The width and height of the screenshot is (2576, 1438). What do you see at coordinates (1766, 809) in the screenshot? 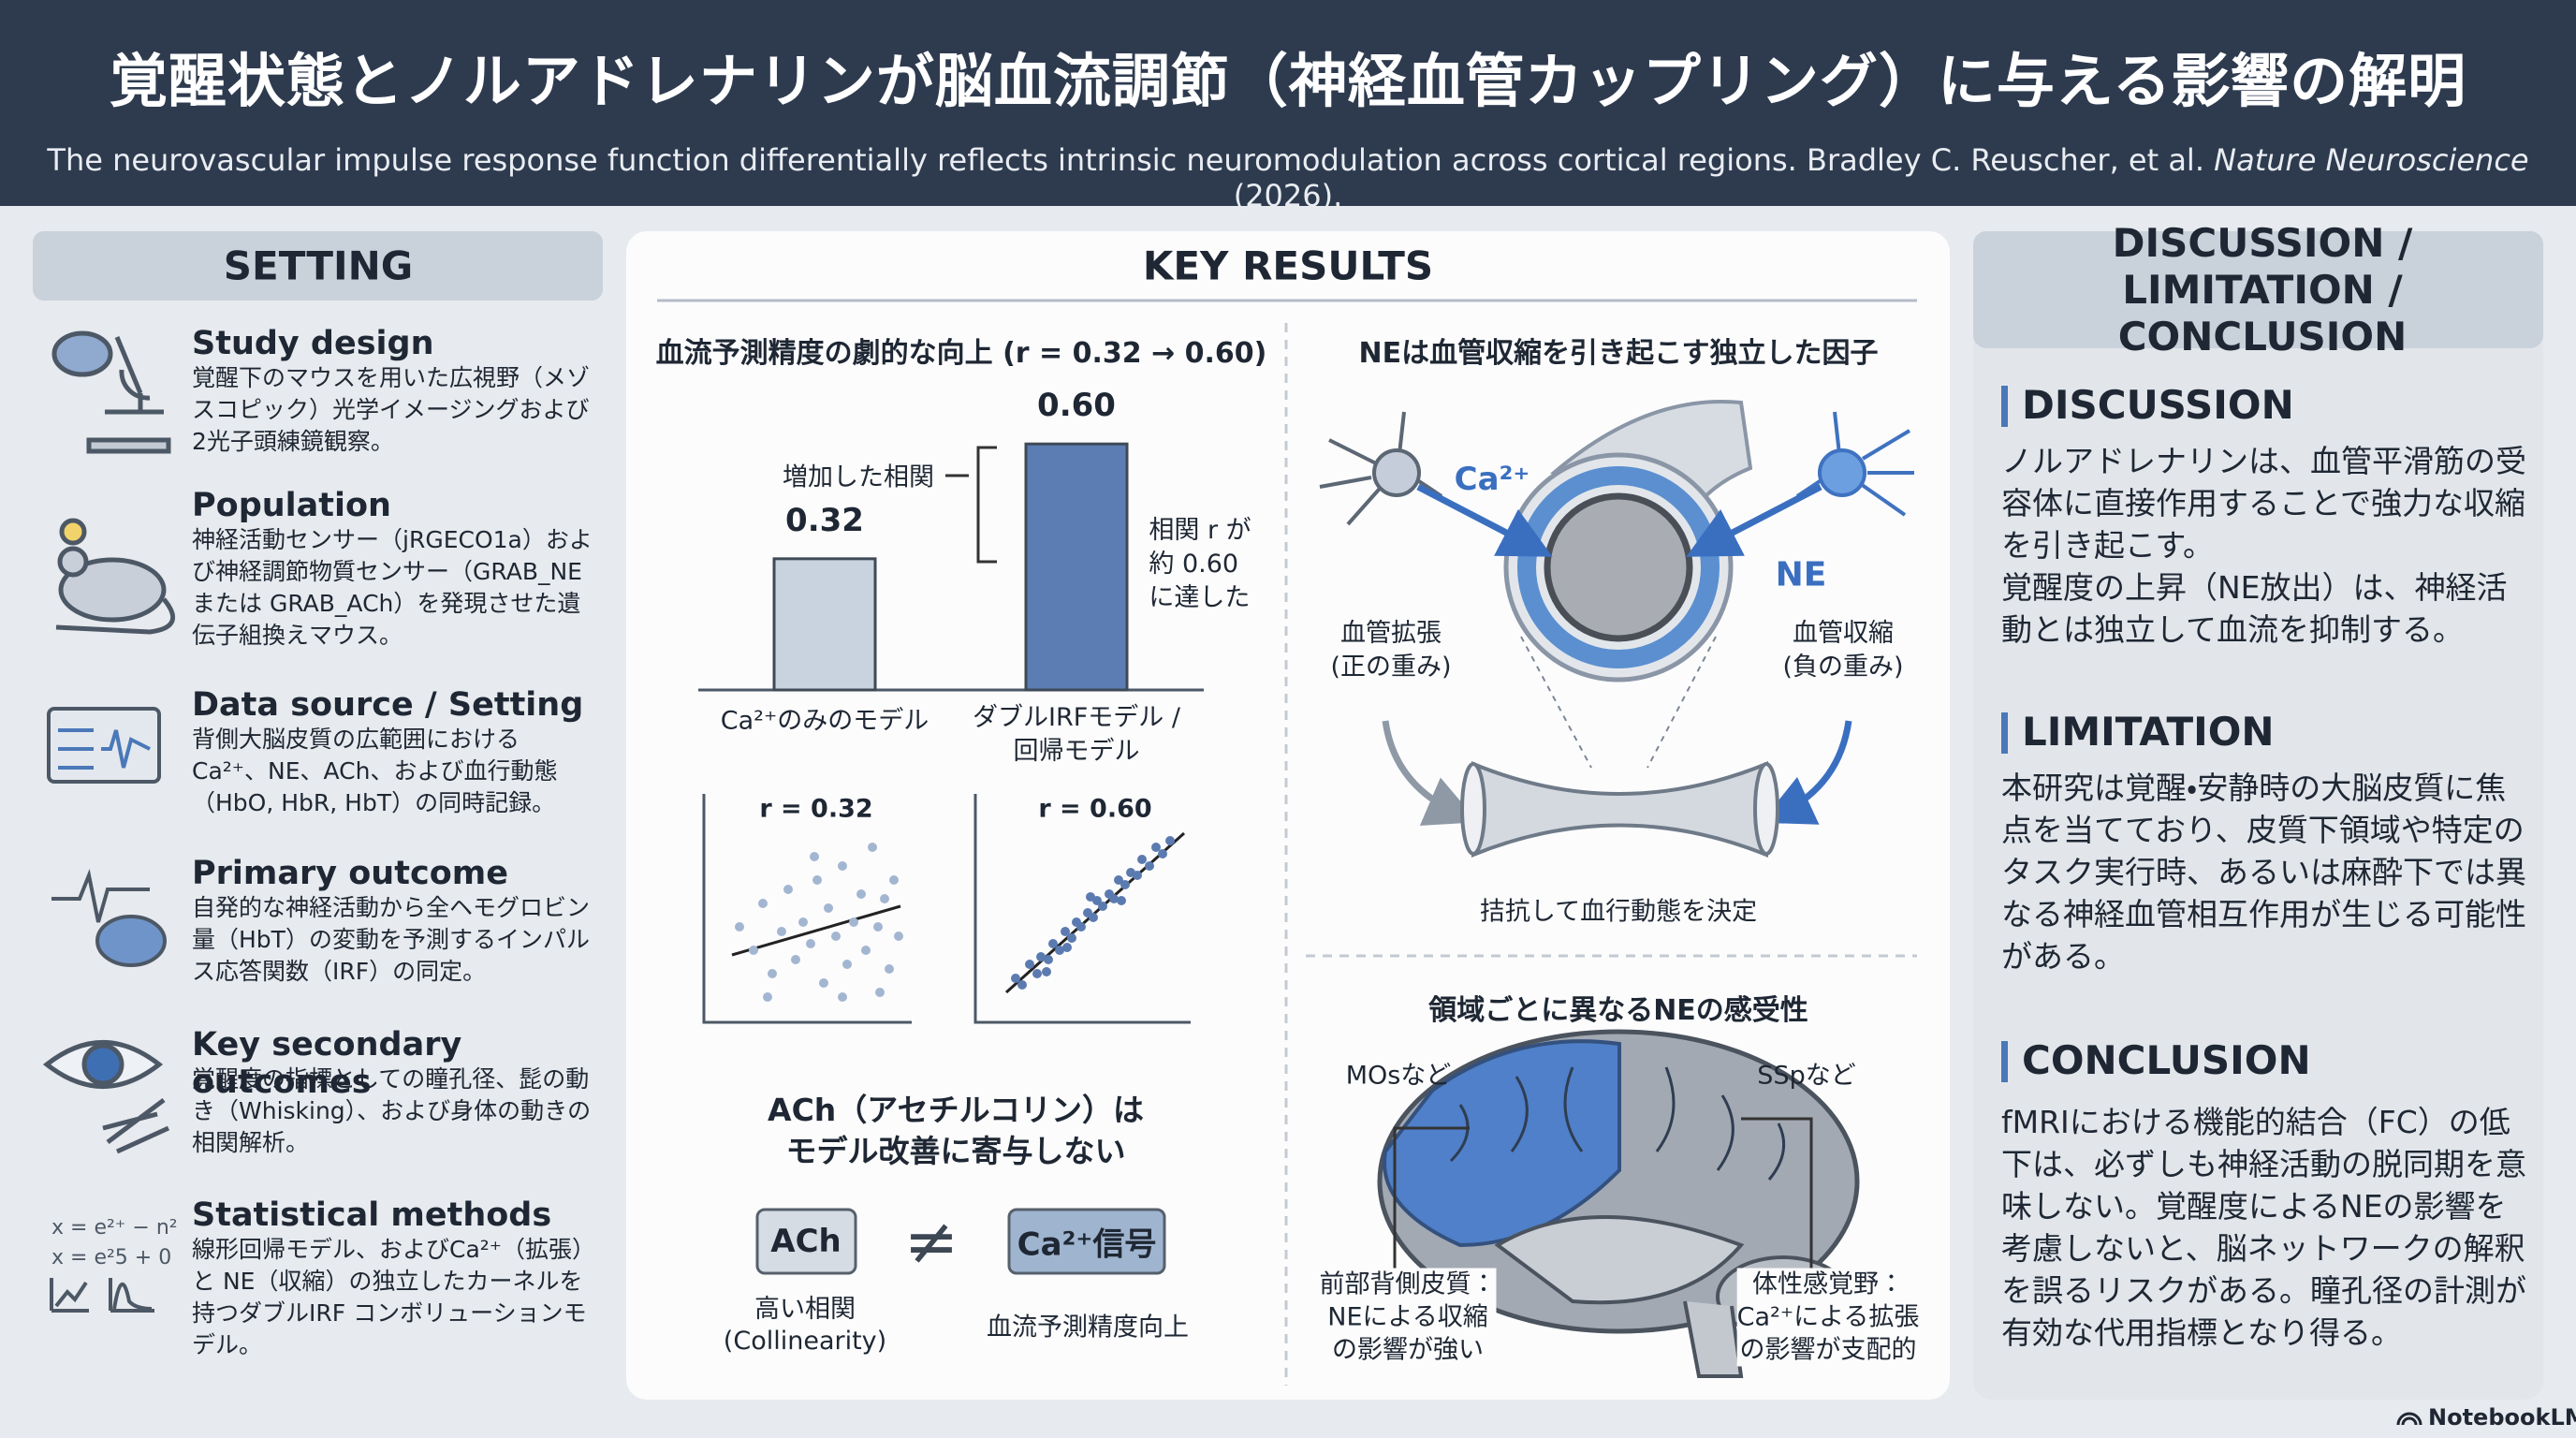
I see `constricted-vessel-part` at bounding box center [1766, 809].